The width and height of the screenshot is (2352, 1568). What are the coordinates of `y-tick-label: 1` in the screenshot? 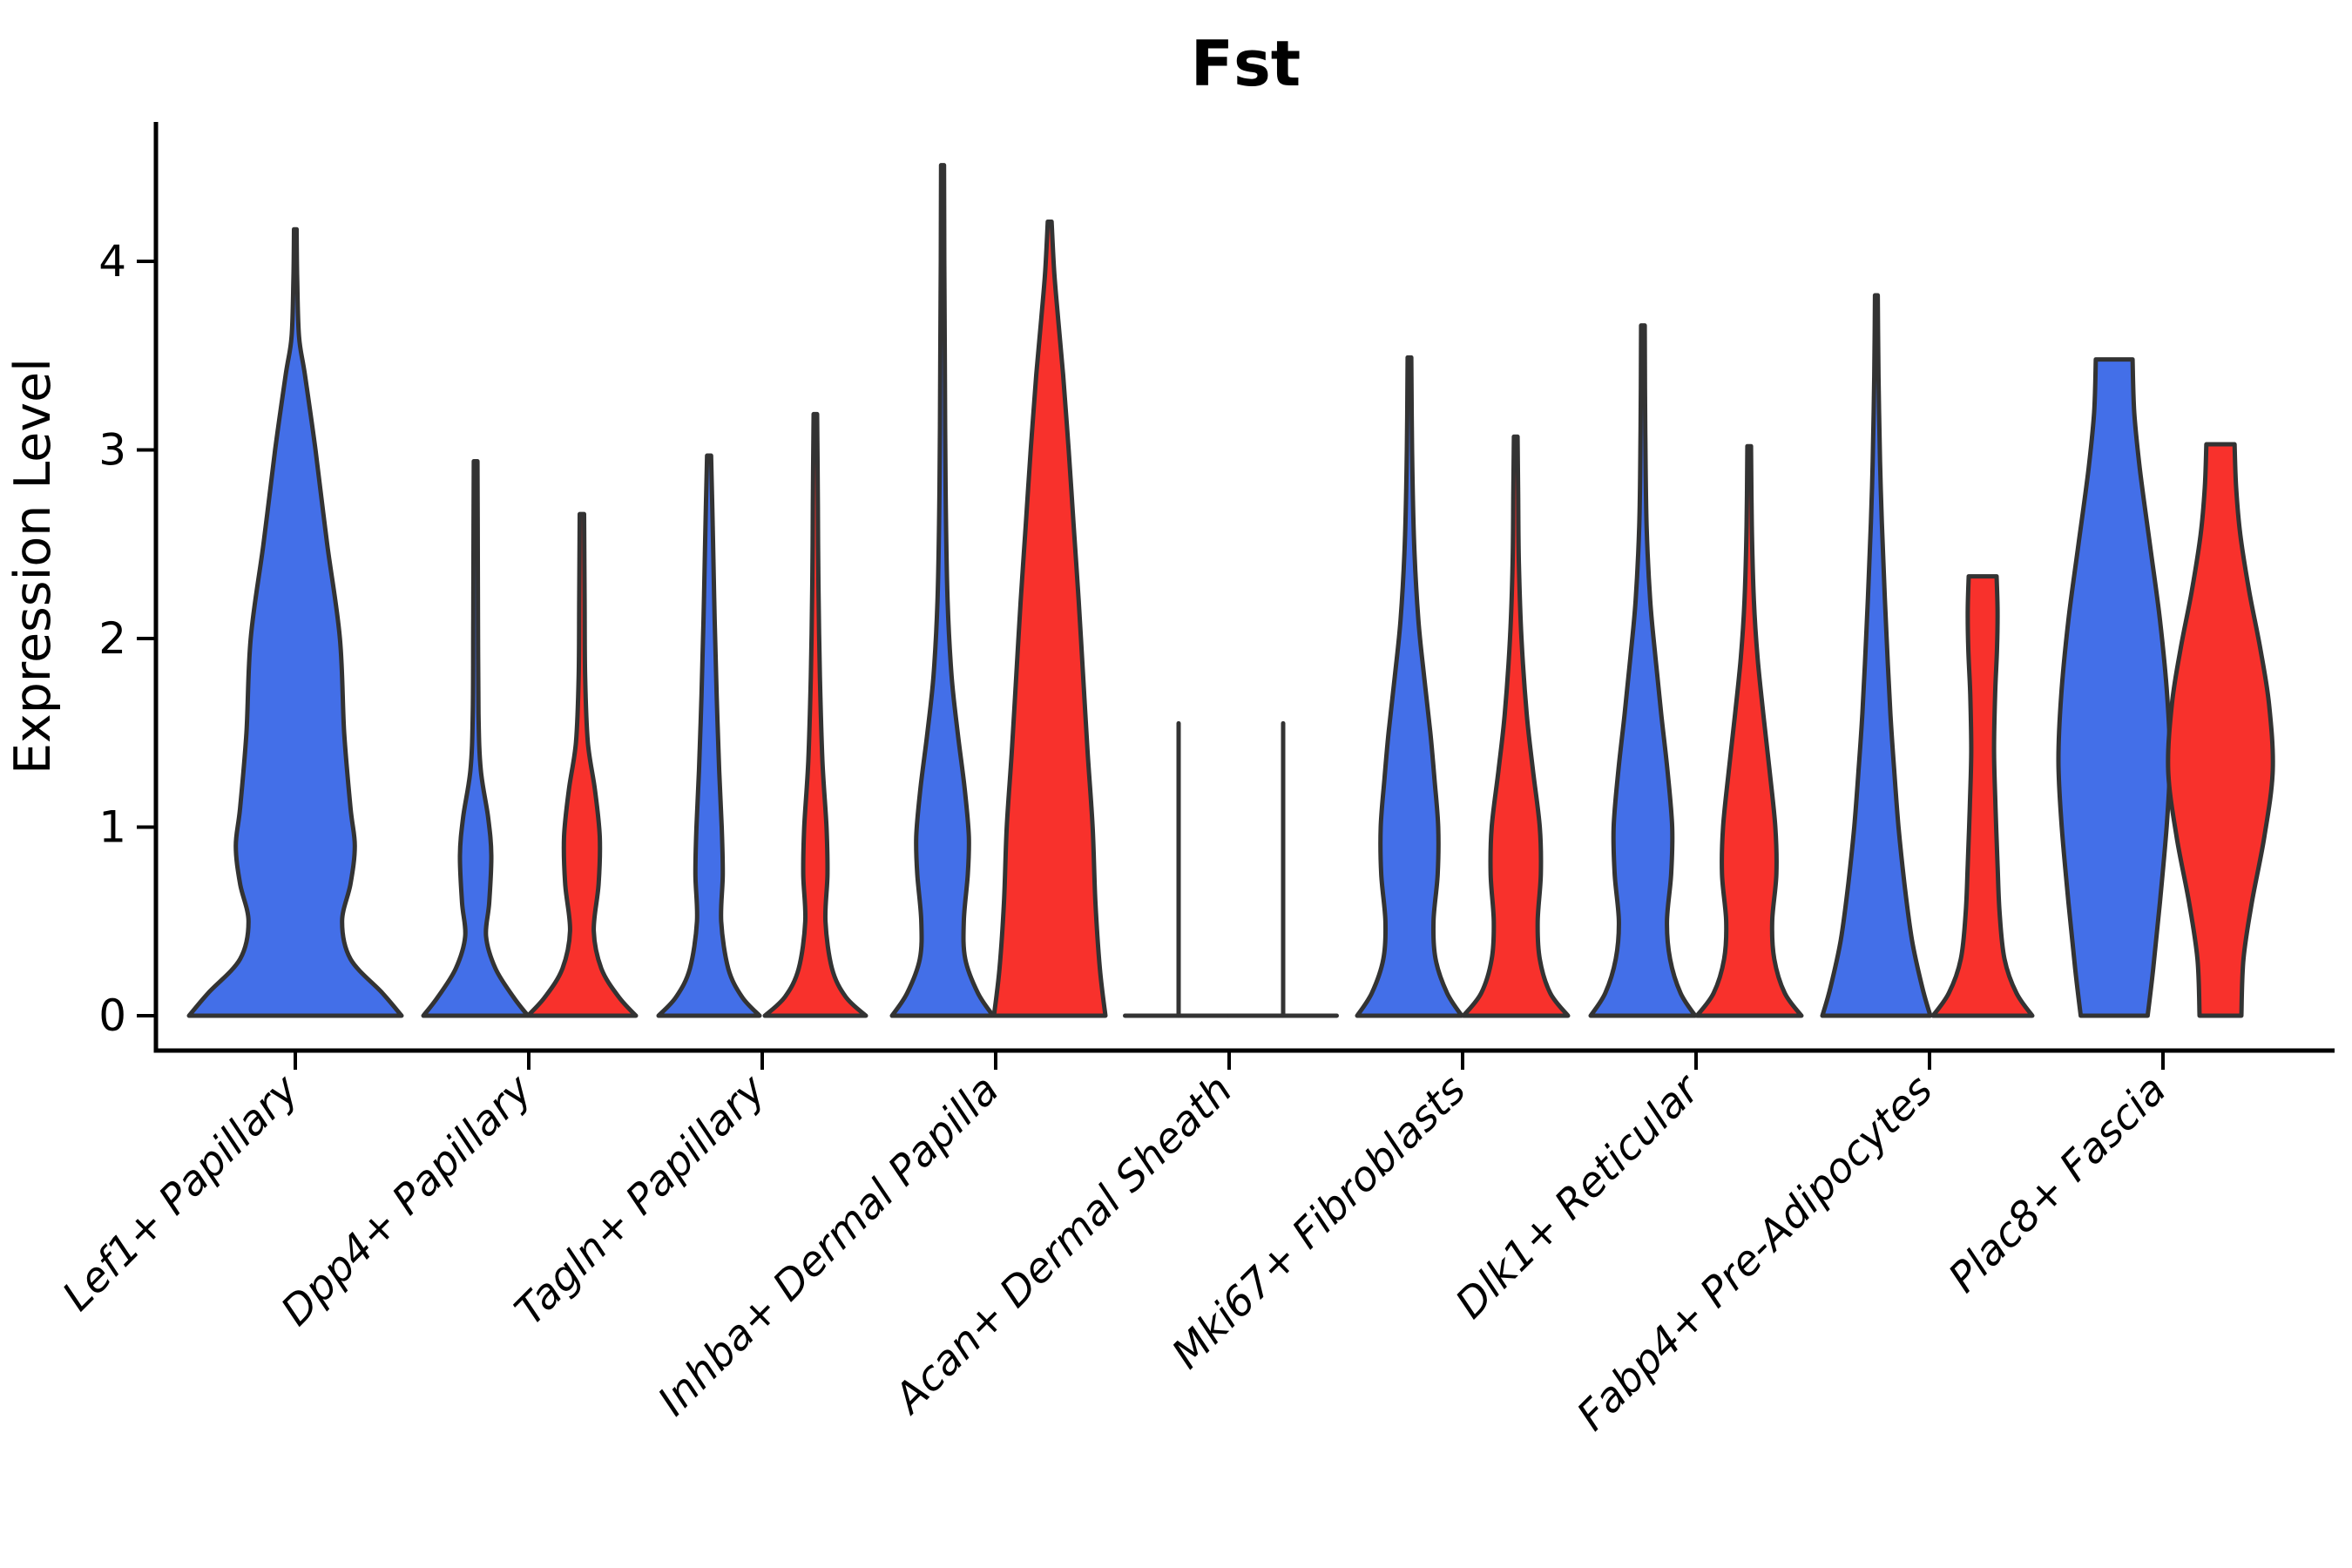 It's located at (112, 827).